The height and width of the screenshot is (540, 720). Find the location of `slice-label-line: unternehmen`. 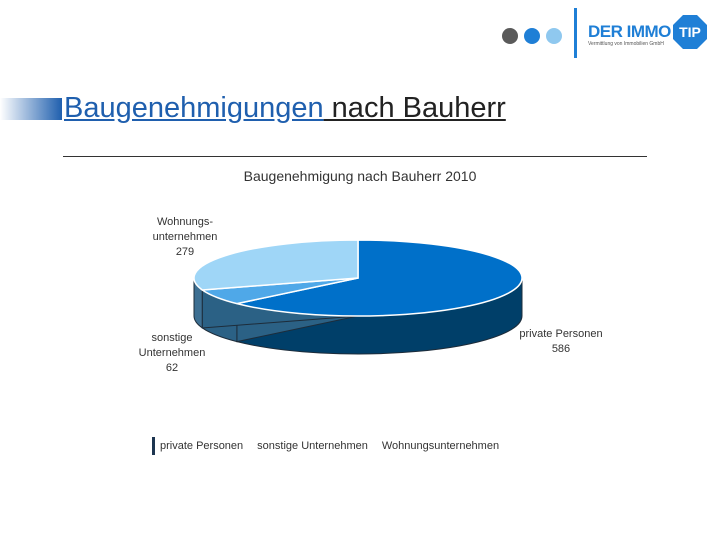

slice-label-line: unternehmen is located at coordinates (185, 237).